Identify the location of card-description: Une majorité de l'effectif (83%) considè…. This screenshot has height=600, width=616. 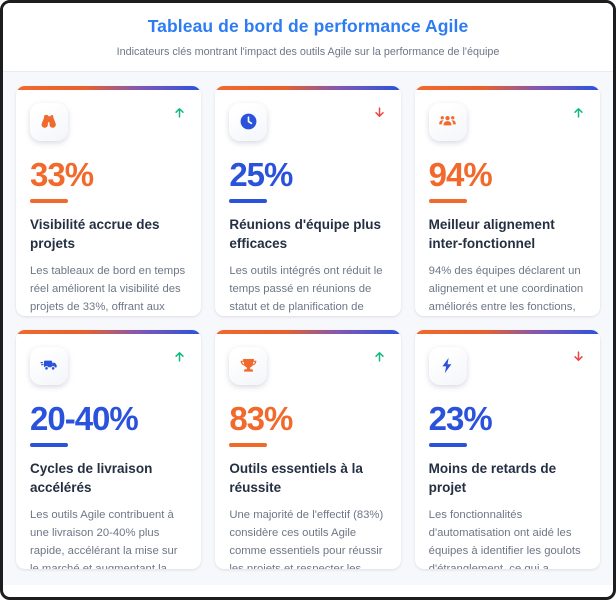
(306, 538).